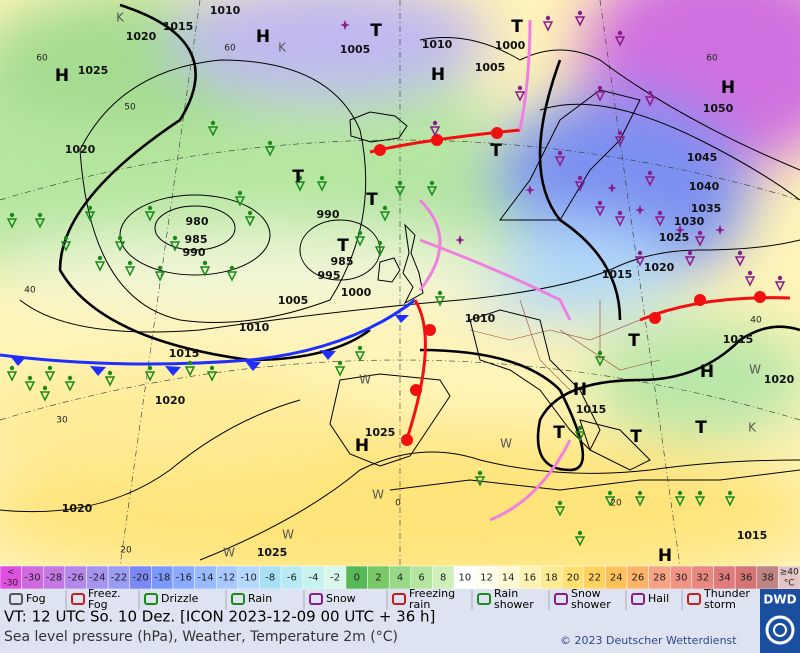  What do you see at coordinates (586, 593) in the screenshot?
I see `legend-label: Snow` at bounding box center [586, 593].